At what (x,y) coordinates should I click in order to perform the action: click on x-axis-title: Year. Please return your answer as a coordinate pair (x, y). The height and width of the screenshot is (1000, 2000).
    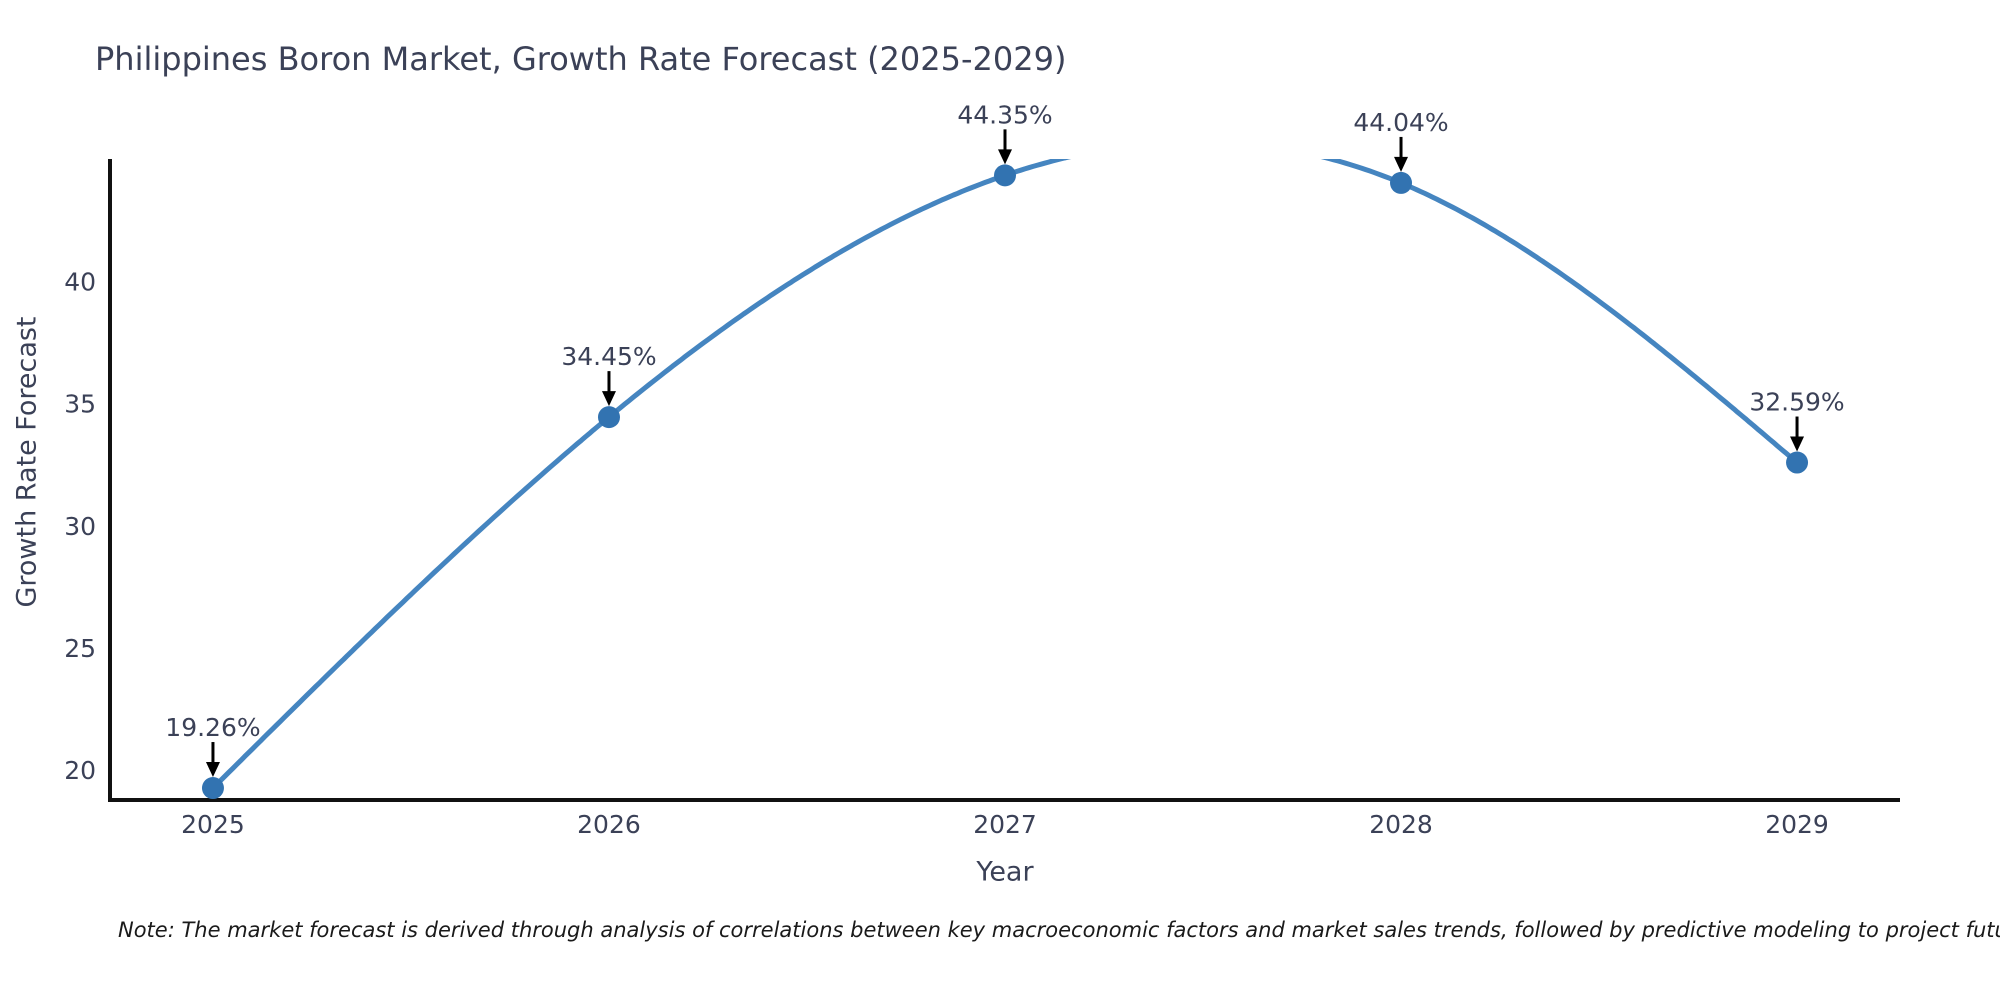
    Looking at the image, I should click on (1005, 872).